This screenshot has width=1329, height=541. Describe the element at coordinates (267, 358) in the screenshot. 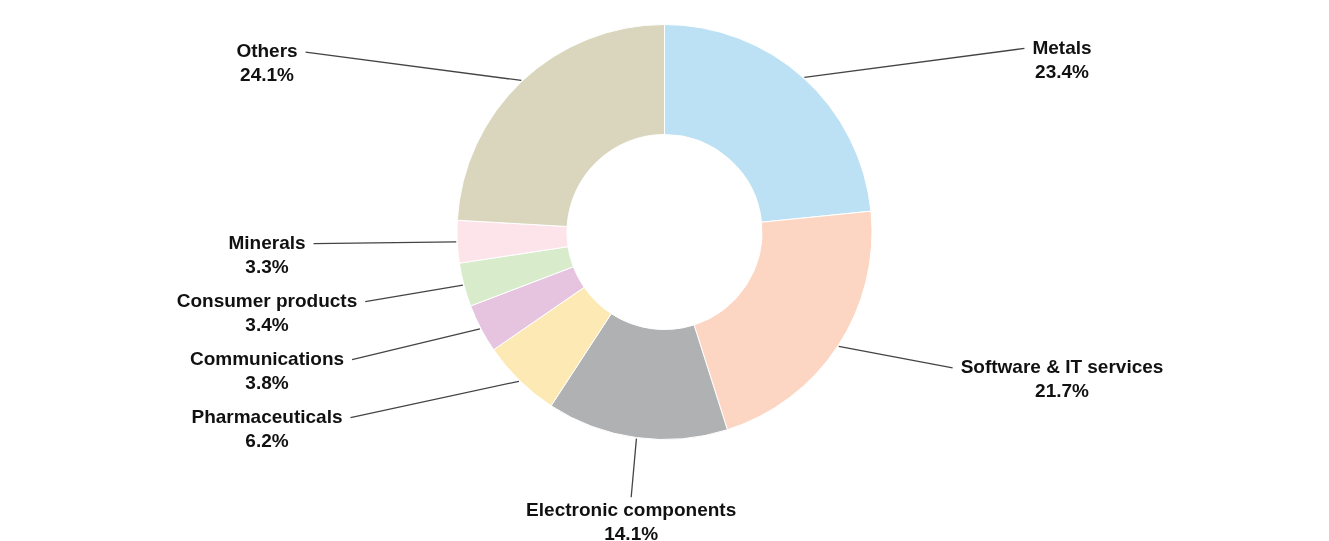

I see `slice-label: Communications` at that location.